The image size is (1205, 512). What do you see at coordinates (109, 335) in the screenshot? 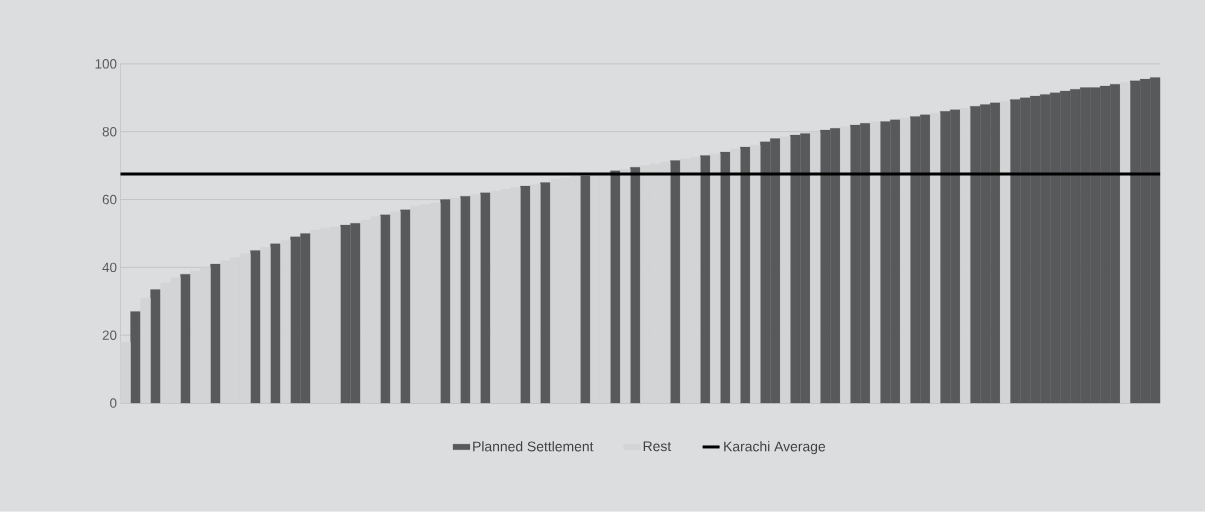
I see `y-tick-label: 20` at bounding box center [109, 335].